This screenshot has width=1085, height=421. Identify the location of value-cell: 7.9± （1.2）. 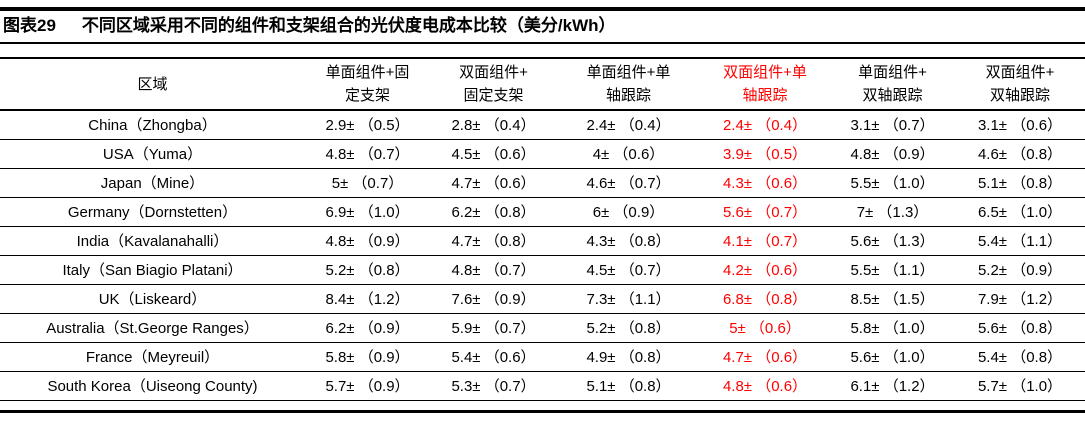
(1020, 299).